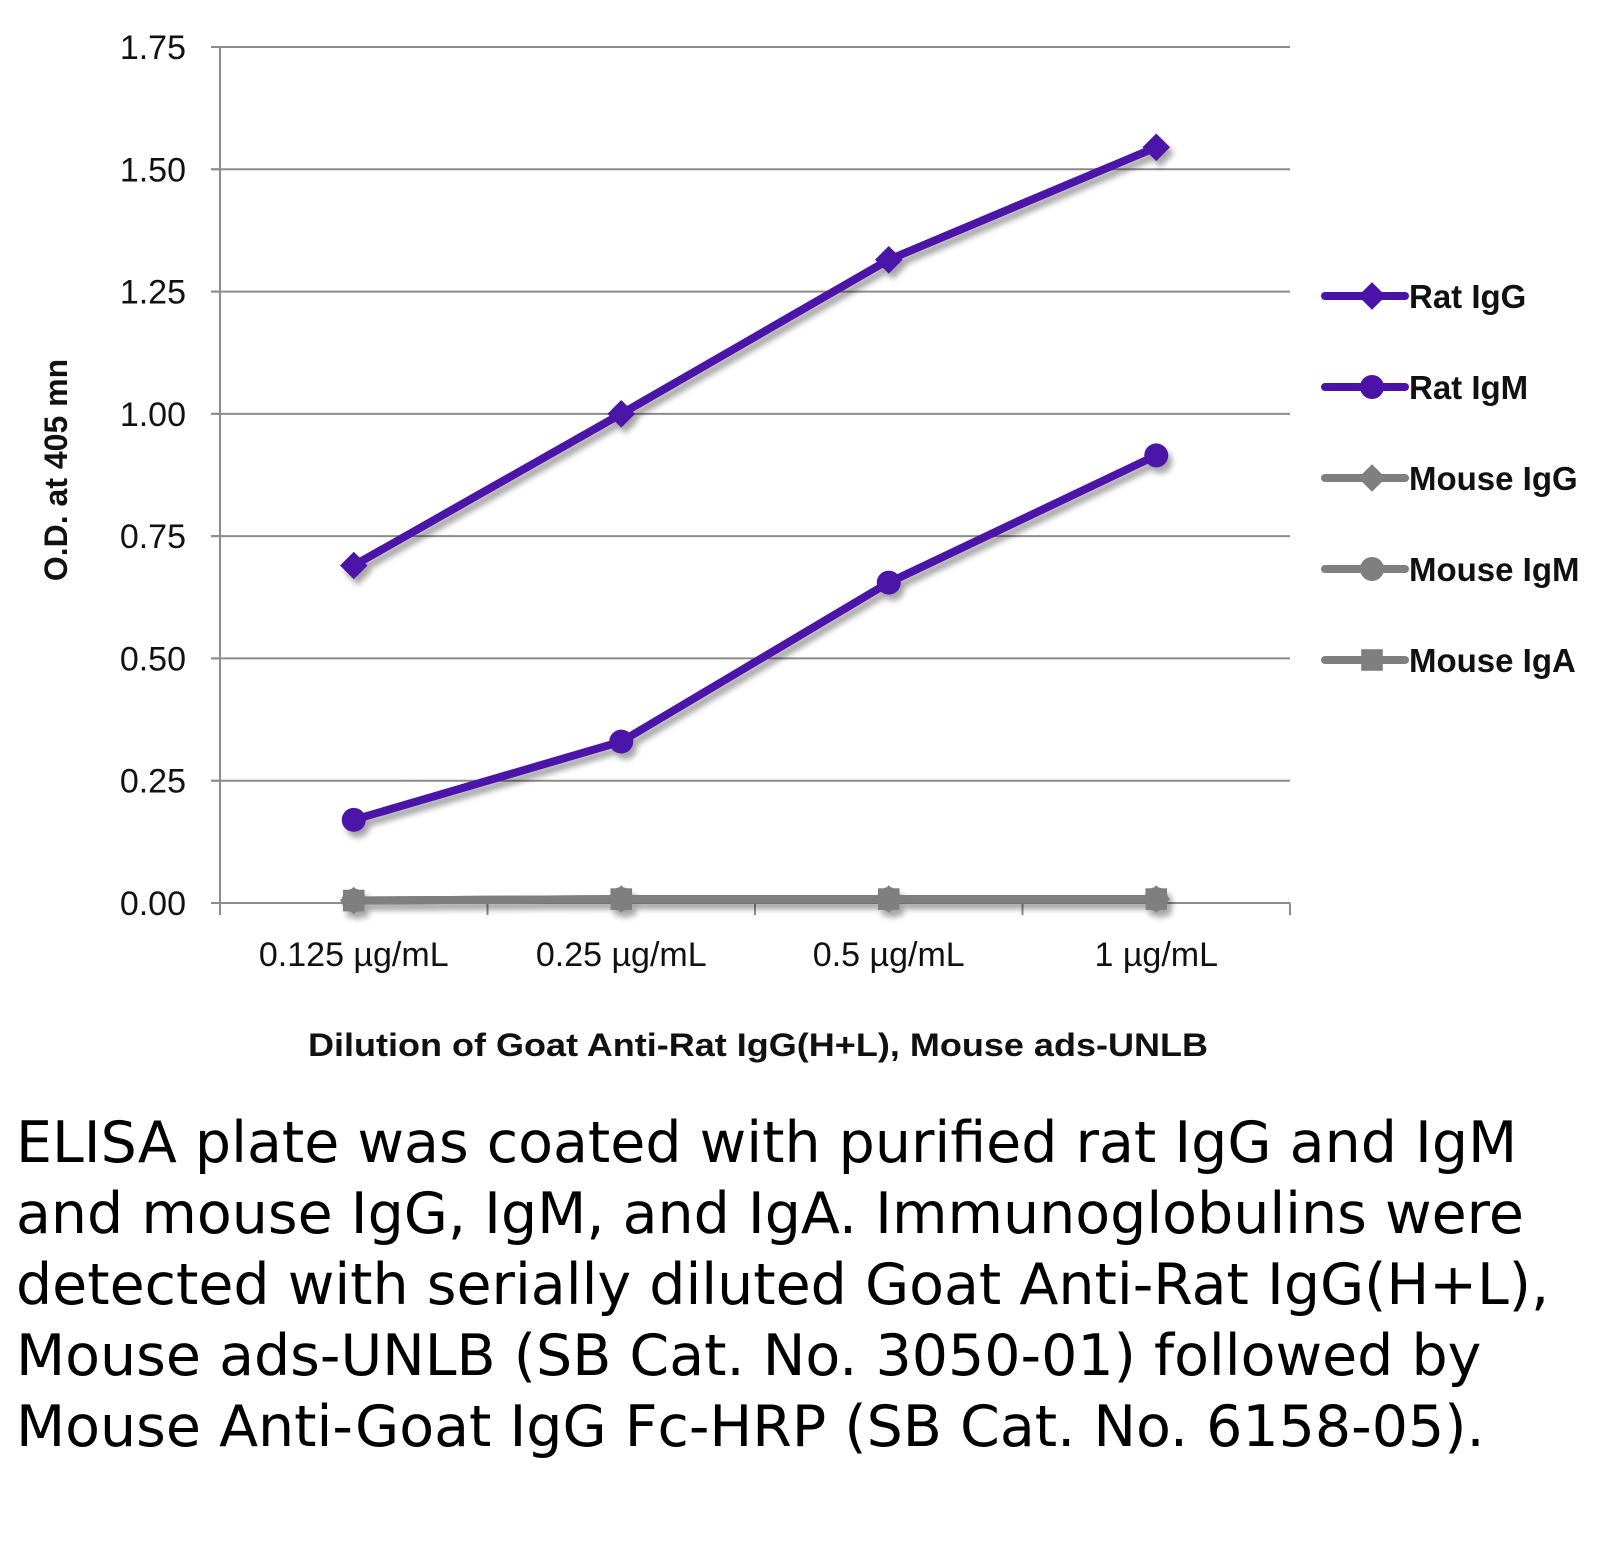  I want to click on series-line-rat-igg, so click(755, 356).